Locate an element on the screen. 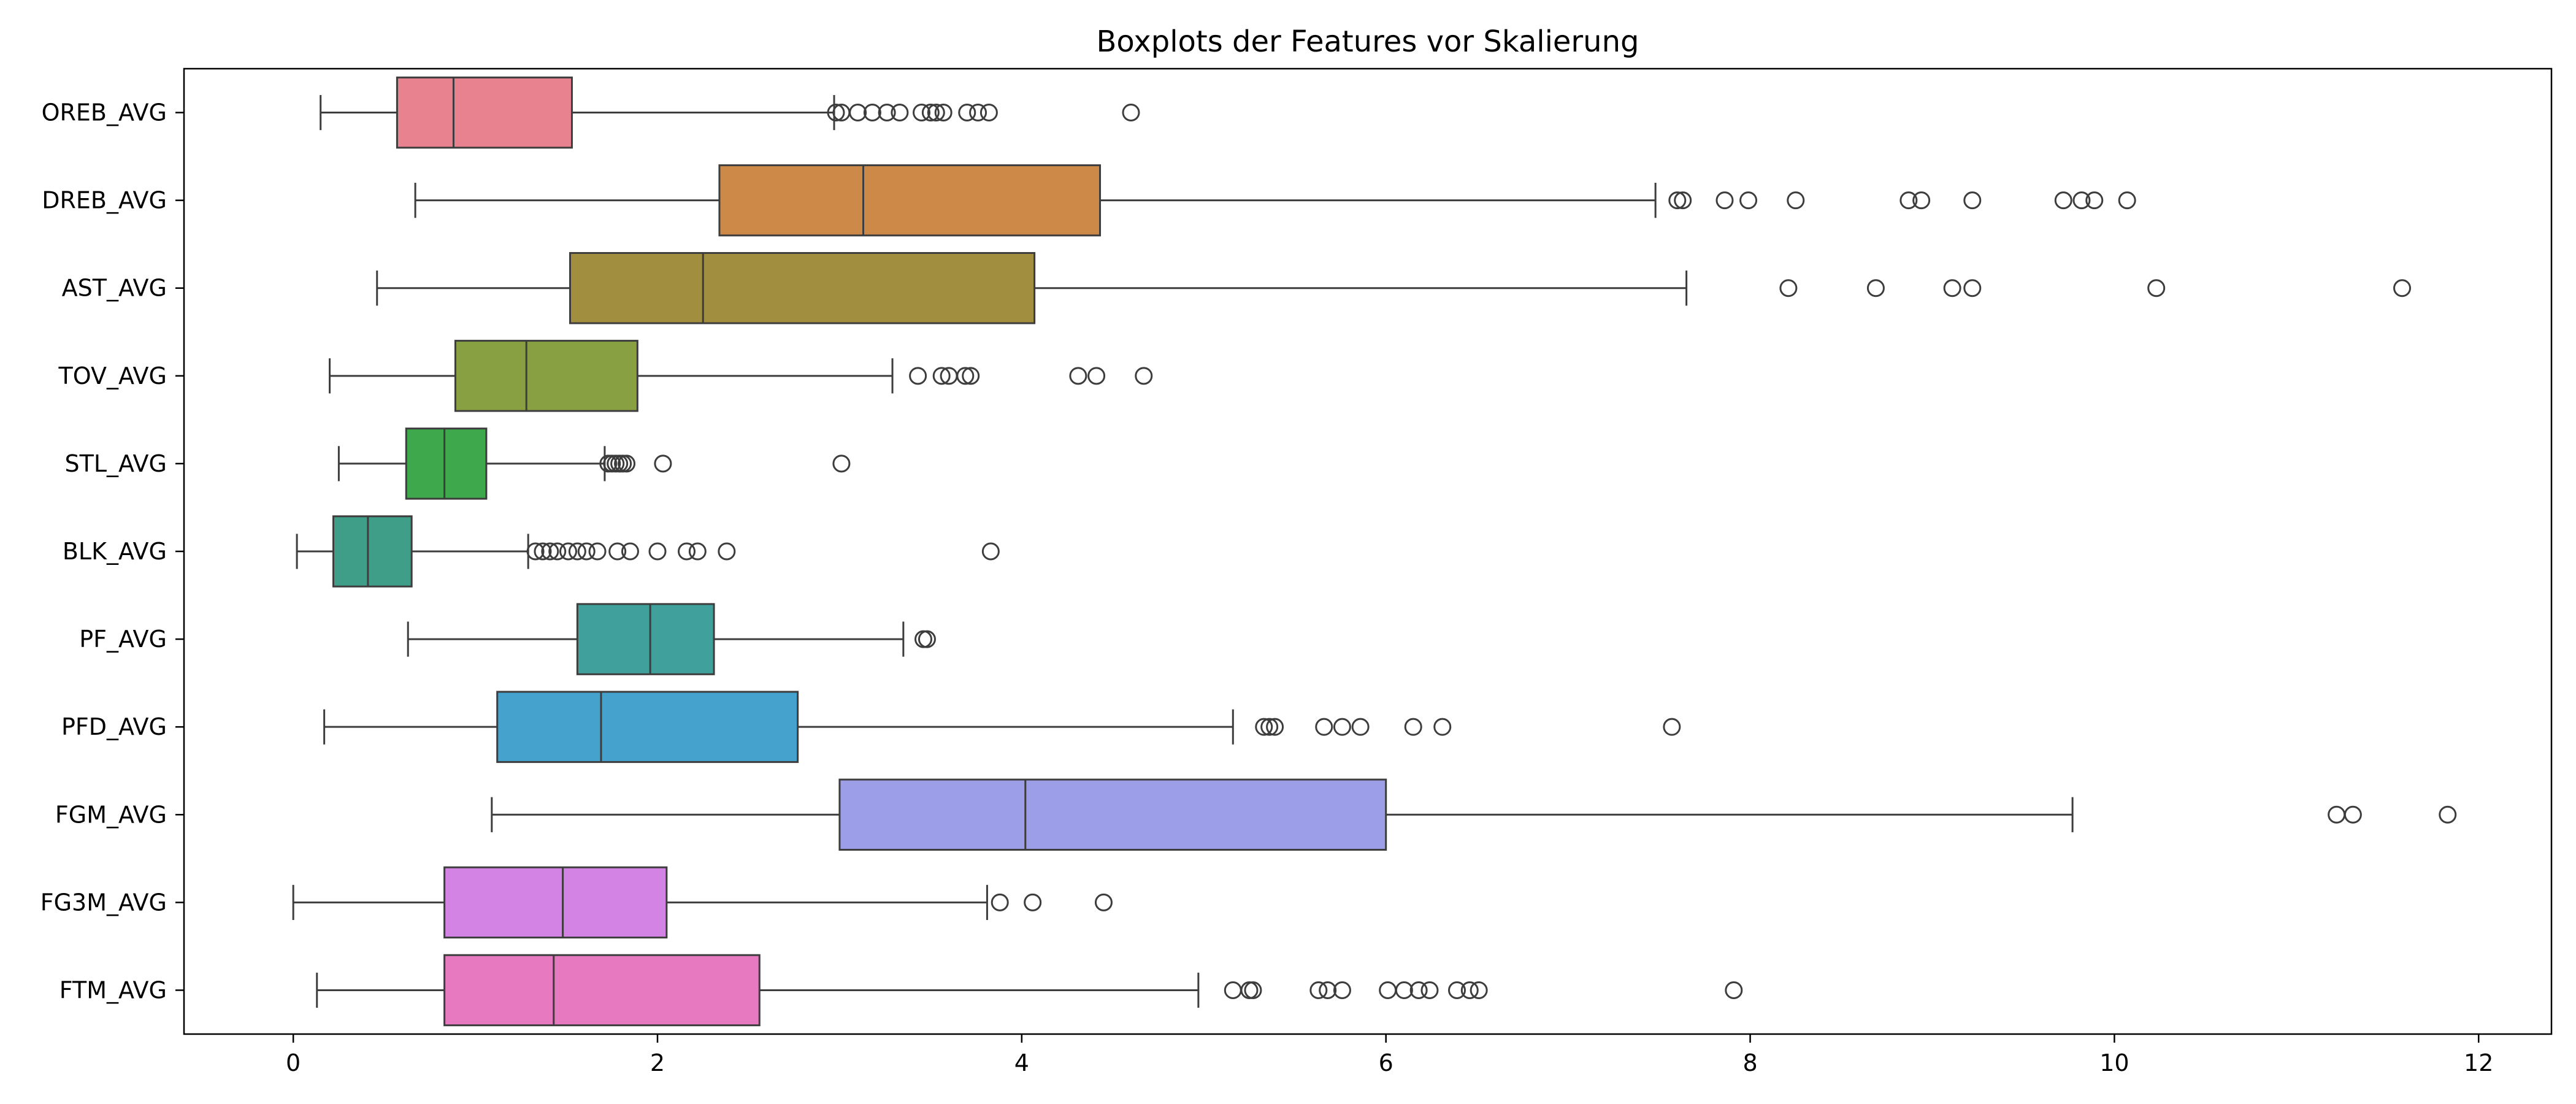 This screenshot has width=2576, height=1104. category-label: OREB_AVG is located at coordinates (104, 112).